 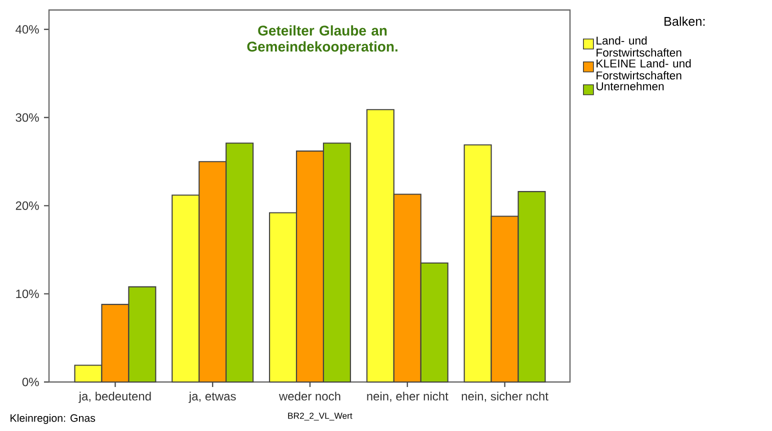 What do you see at coordinates (30, 382) in the screenshot?
I see `y-tick-label: 0%` at bounding box center [30, 382].